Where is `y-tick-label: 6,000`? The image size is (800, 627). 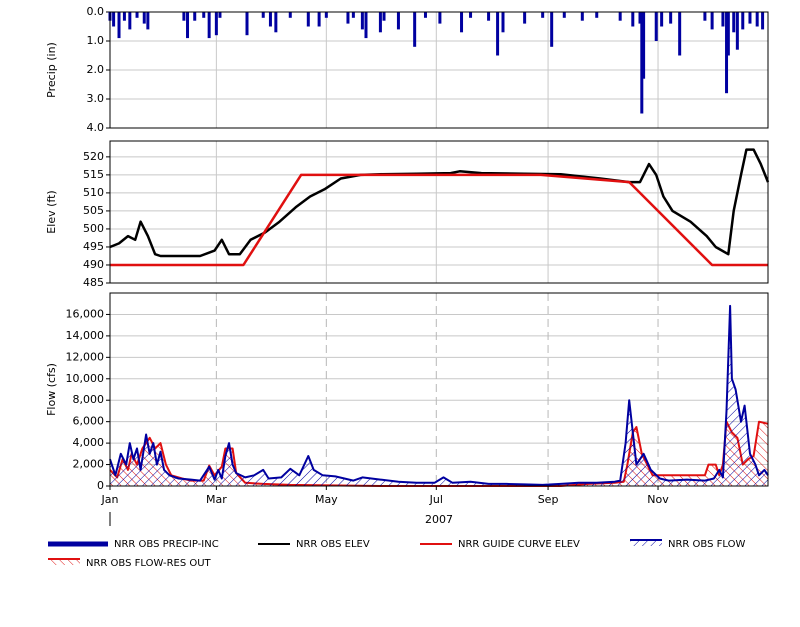
y-tick-label: 6,000 is located at coordinates (89, 421).